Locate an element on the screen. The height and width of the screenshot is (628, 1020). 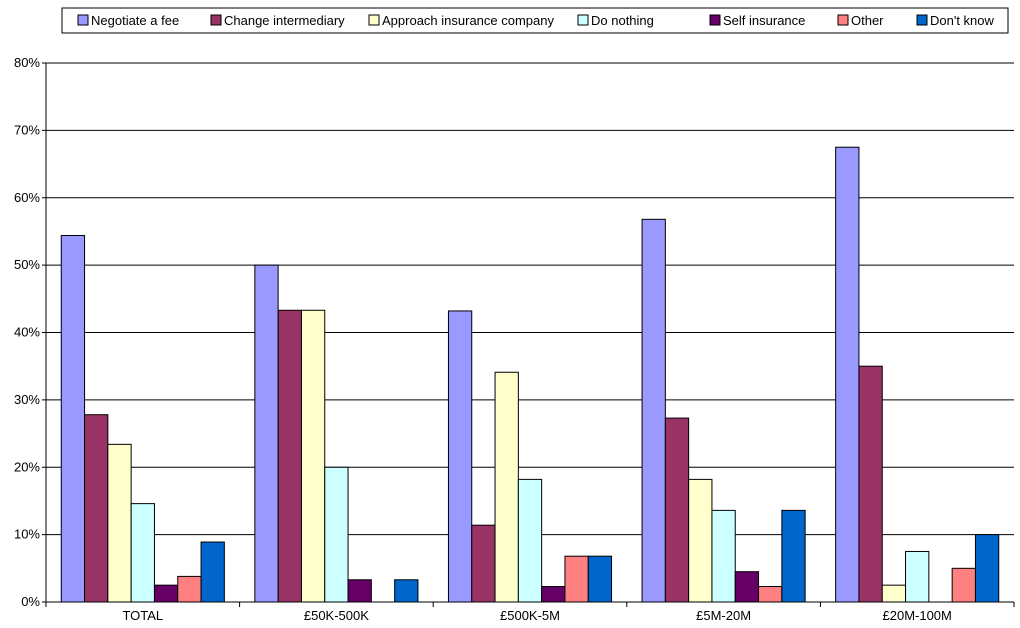
legend-label-other: Other is located at coordinates (867, 20).